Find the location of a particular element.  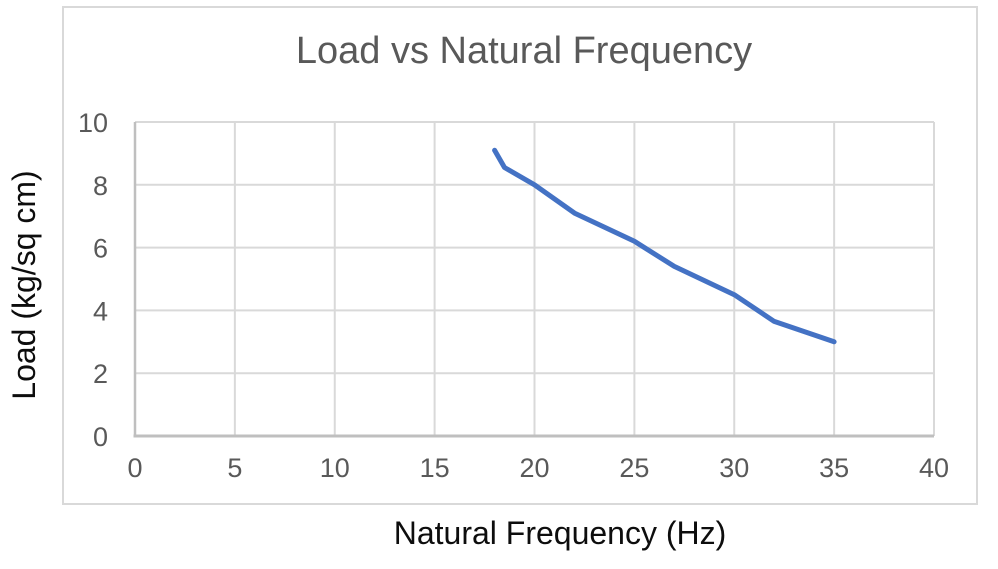

x-tick-label: 0 is located at coordinates (134, 468).